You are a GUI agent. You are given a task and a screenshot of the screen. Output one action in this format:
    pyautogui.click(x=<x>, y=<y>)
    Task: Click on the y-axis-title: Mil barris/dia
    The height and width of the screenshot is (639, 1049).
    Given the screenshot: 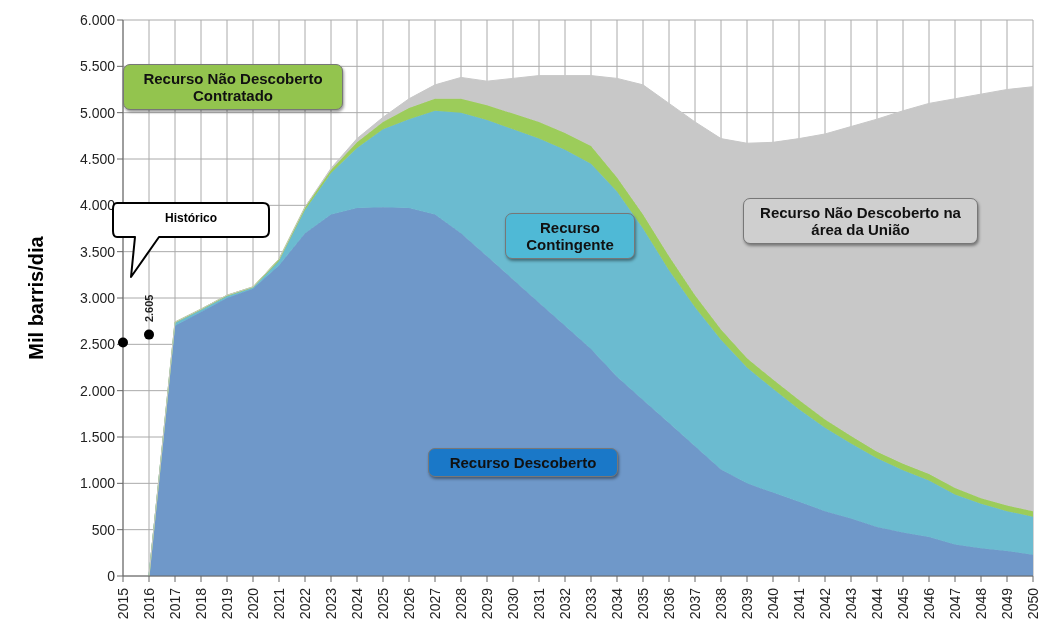 What is the action you would take?
    pyautogui.click(x=36, y=297)
    